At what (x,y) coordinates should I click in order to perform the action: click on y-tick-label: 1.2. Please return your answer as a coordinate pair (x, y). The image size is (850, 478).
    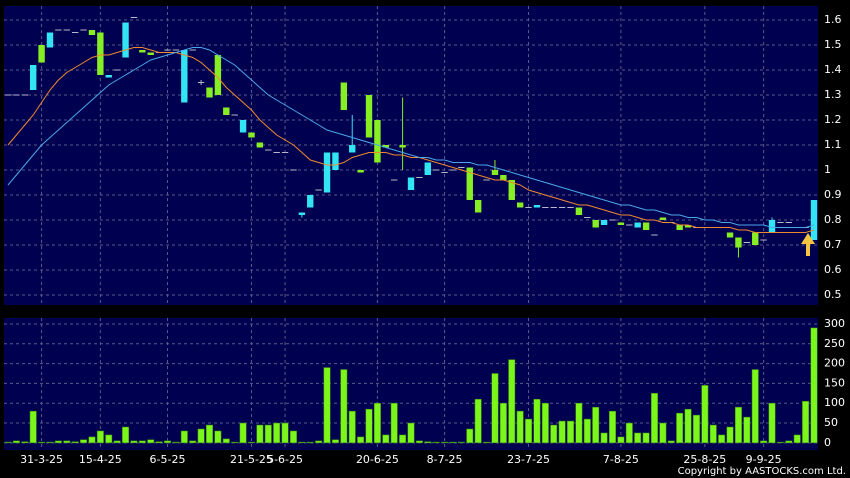
    Looking at the image, I should click on (833, 119).